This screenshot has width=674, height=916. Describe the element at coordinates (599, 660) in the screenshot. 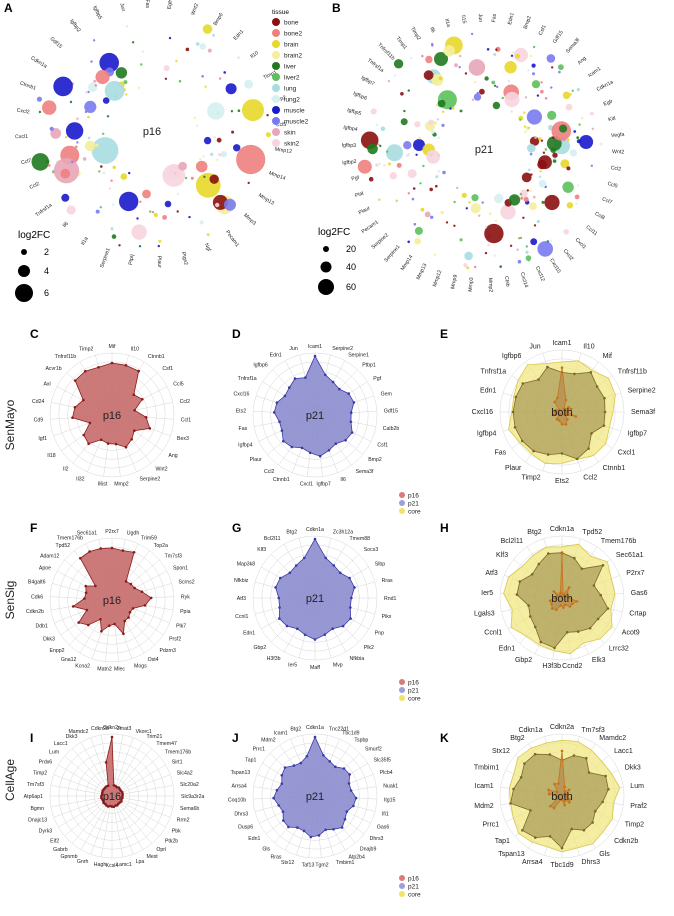

I see `radar-axis-label: Elk3` at that location.